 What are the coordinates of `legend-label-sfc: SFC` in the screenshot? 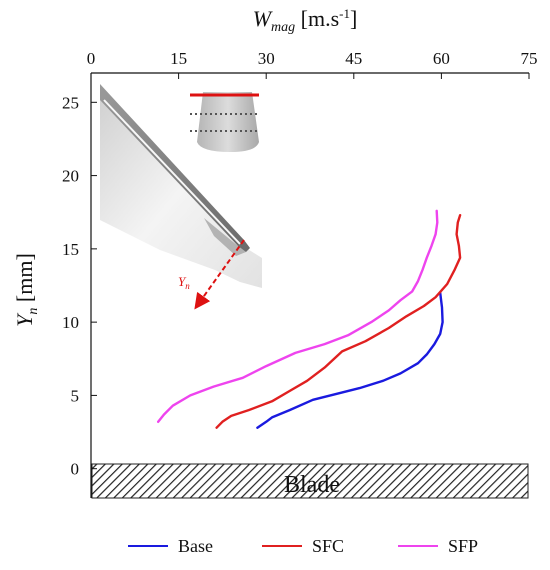 It's located at (328, 546).